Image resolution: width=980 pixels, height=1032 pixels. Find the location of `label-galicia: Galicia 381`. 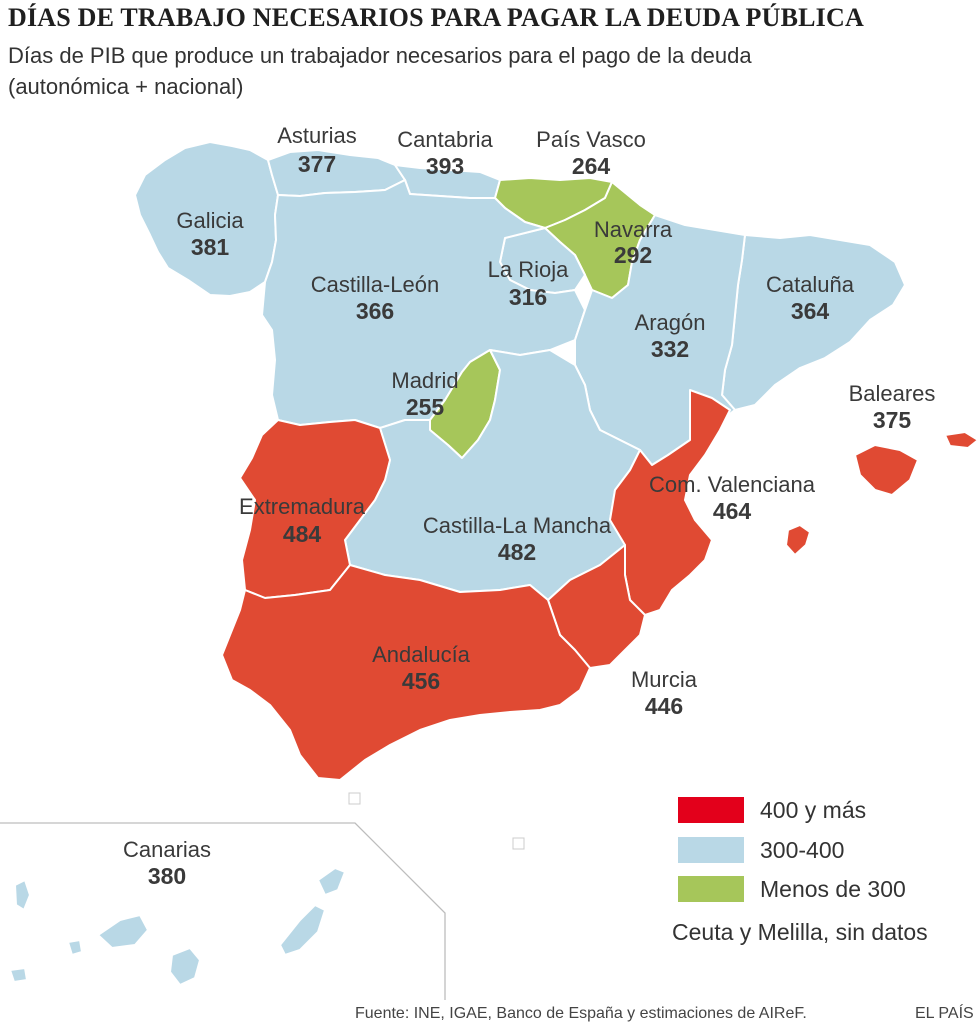

label-galicia: Galicia 381 is located at coordinates (210, 234).